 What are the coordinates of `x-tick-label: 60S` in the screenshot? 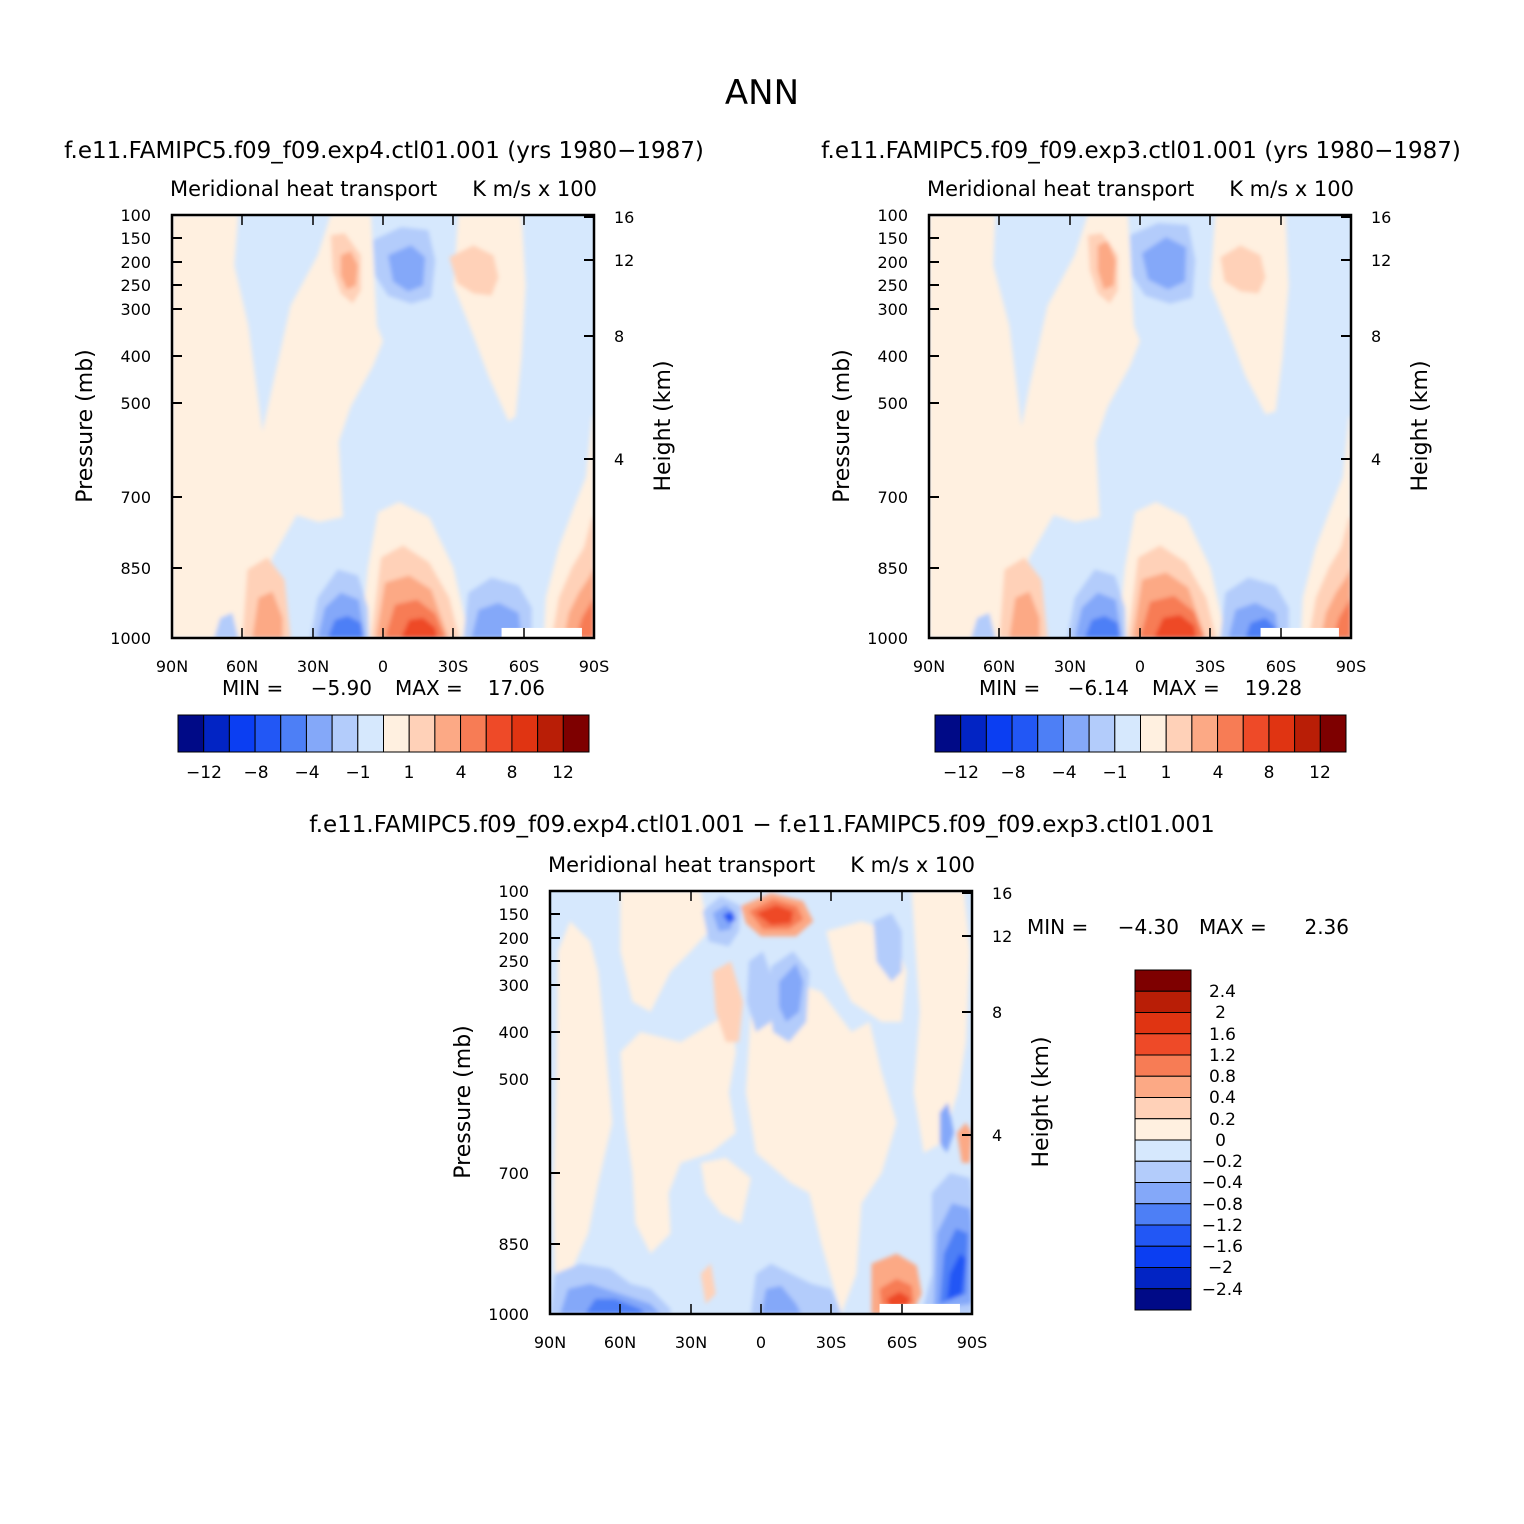 It's located at (902, 1342).